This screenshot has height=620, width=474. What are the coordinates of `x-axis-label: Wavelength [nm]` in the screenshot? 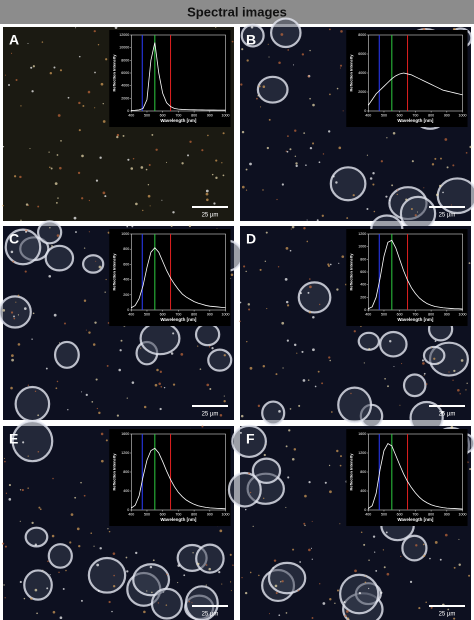 It's located at (178, 519).